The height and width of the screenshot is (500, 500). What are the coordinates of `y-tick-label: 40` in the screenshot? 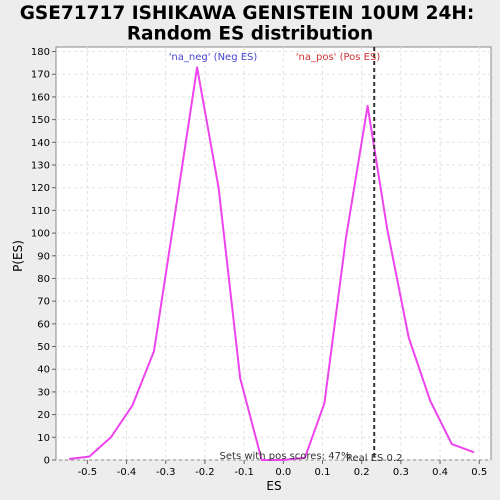 It's located at (43, 370).